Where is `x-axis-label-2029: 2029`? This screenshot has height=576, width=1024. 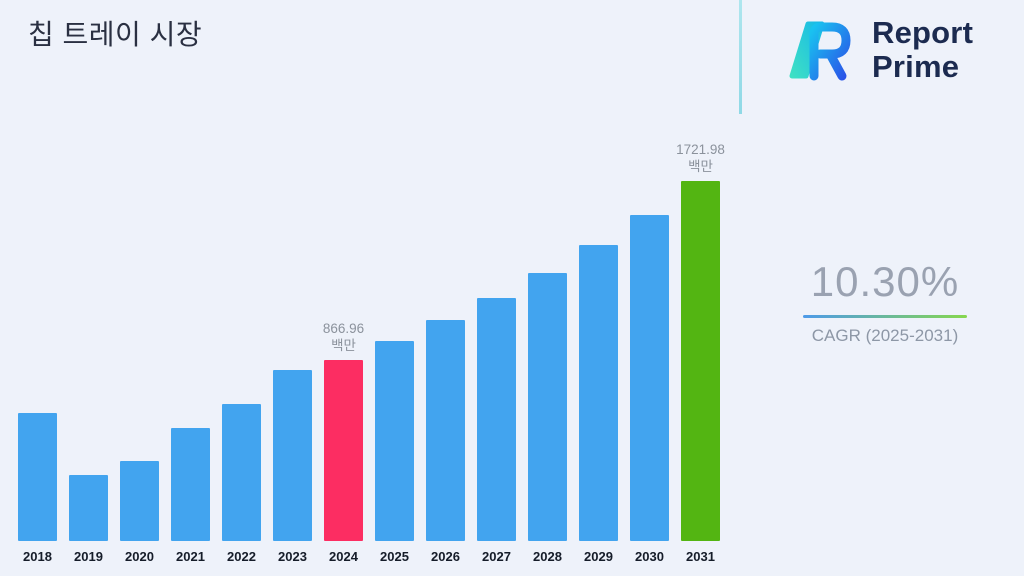 x-axis-label-2029: 2029 is located at coordinates (598, 556).